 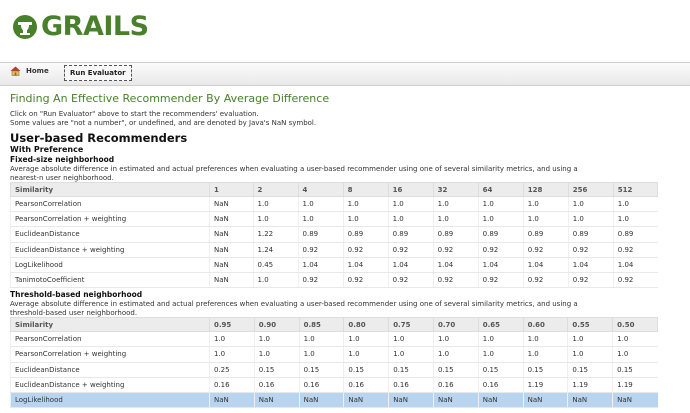 I want to click on value-cell: 0.45, so click(x=275, y=265).